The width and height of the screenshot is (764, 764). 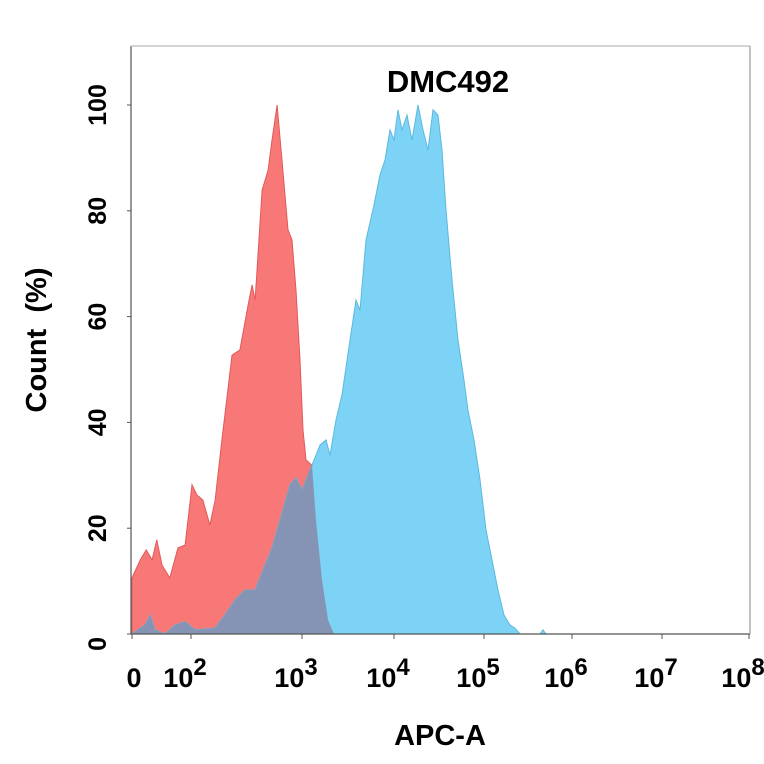 What do you see at coordinates (133, 678) in the screenshot?
I see `x-tick-label: 0` at bounding box center [133, 678].